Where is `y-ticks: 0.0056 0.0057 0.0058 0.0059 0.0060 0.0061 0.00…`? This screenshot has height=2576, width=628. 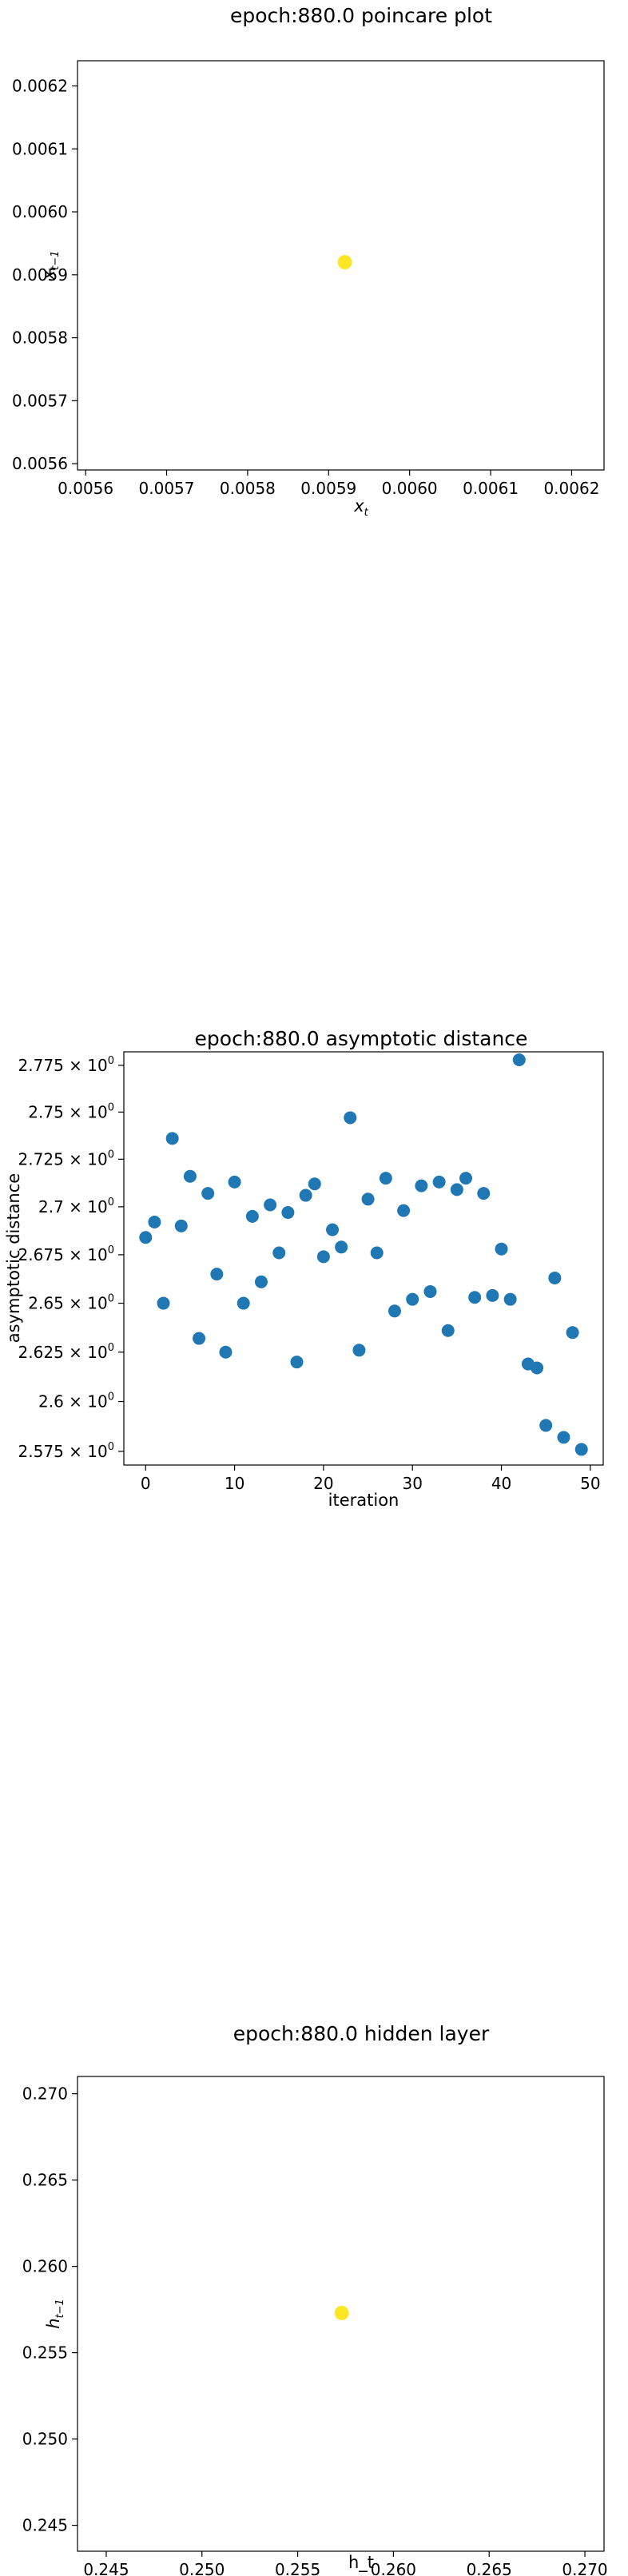 y-ticks: 0.0056 0.0057 0.0058 0.0059 0.0060 0.0061 0.00… is located at coordinates (45, 275).